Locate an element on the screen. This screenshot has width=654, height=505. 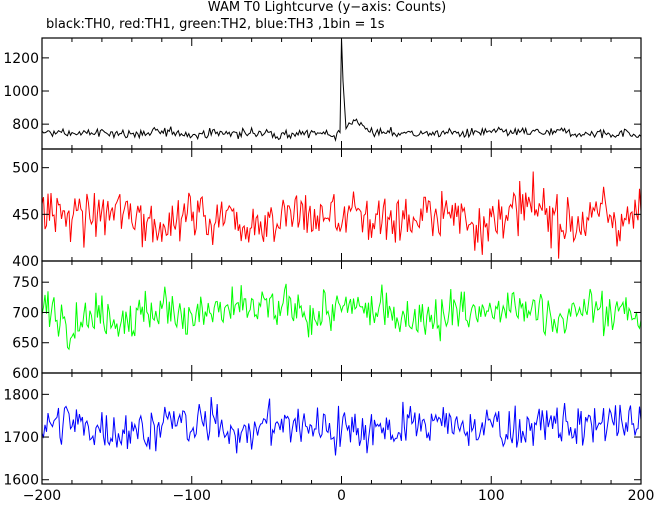
y-tick-label: 700 is located at coordinates (25, 313).